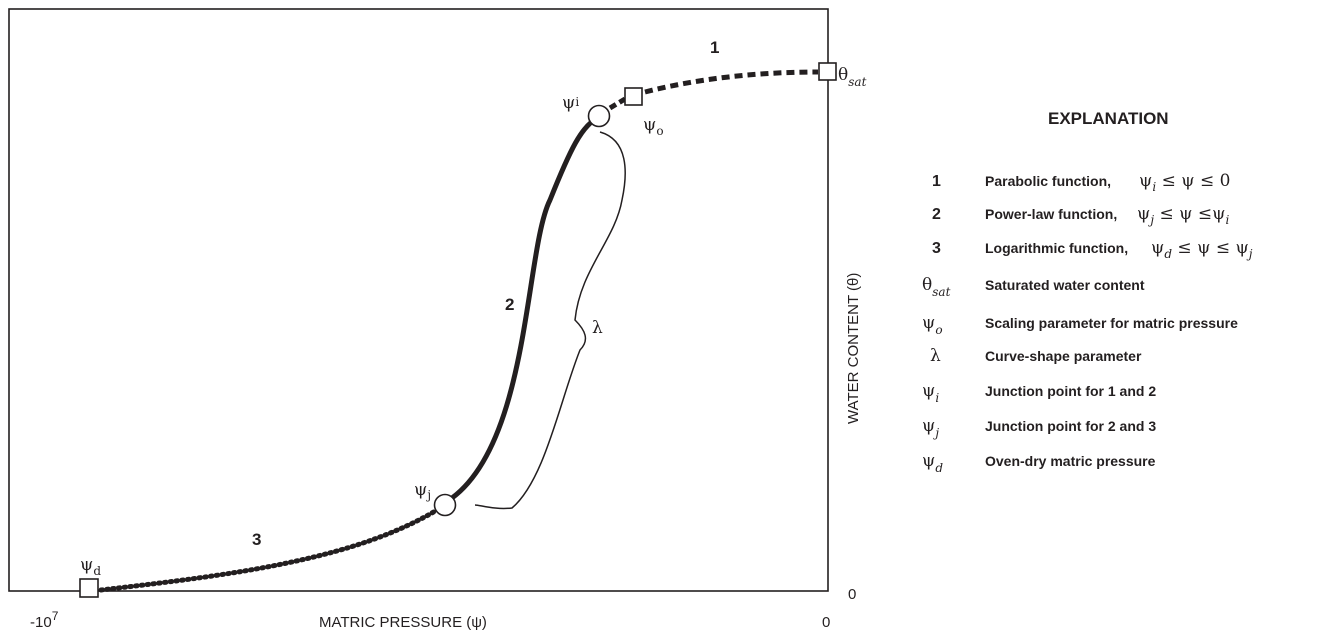  Describe the element at coordinates (1051, 214) in the screenshot. I see `legend-desc-2: Power-law function,` at that location.